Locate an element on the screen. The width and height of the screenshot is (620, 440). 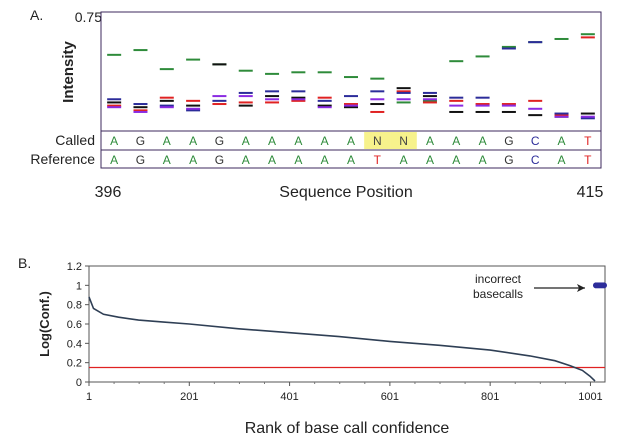
reference-base-18: T is located at coordinates (588, 160).